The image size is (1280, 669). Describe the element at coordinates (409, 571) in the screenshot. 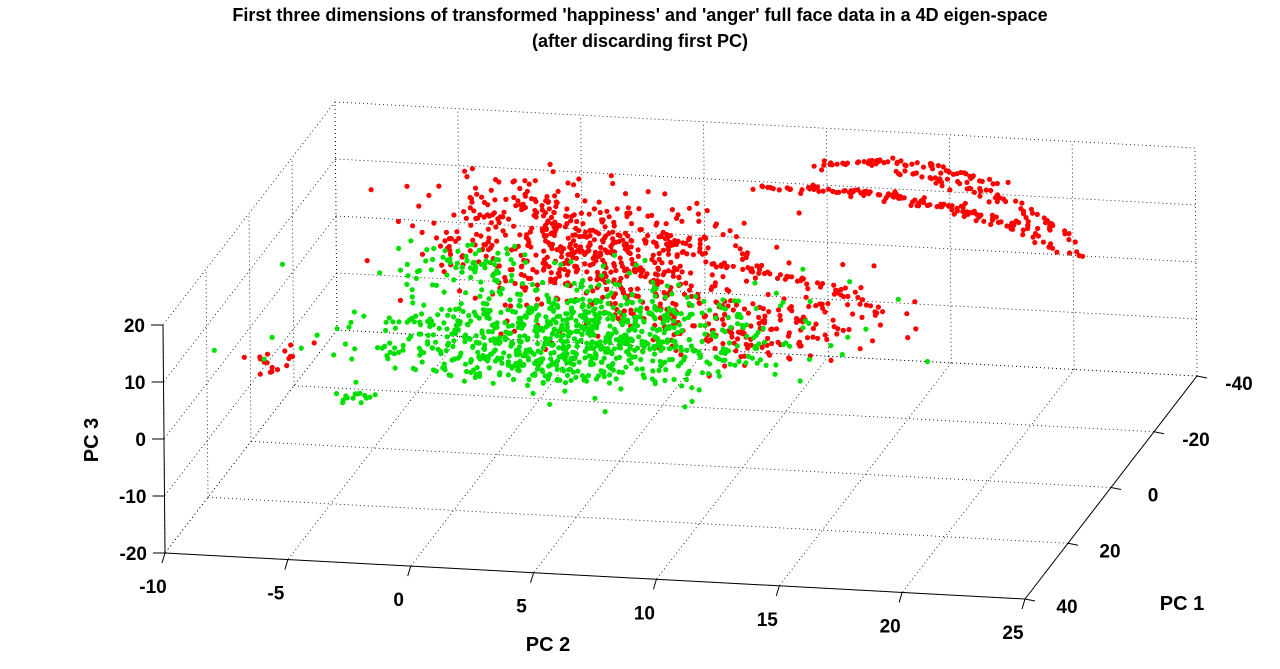

I see `x-tick-mark` at that location.